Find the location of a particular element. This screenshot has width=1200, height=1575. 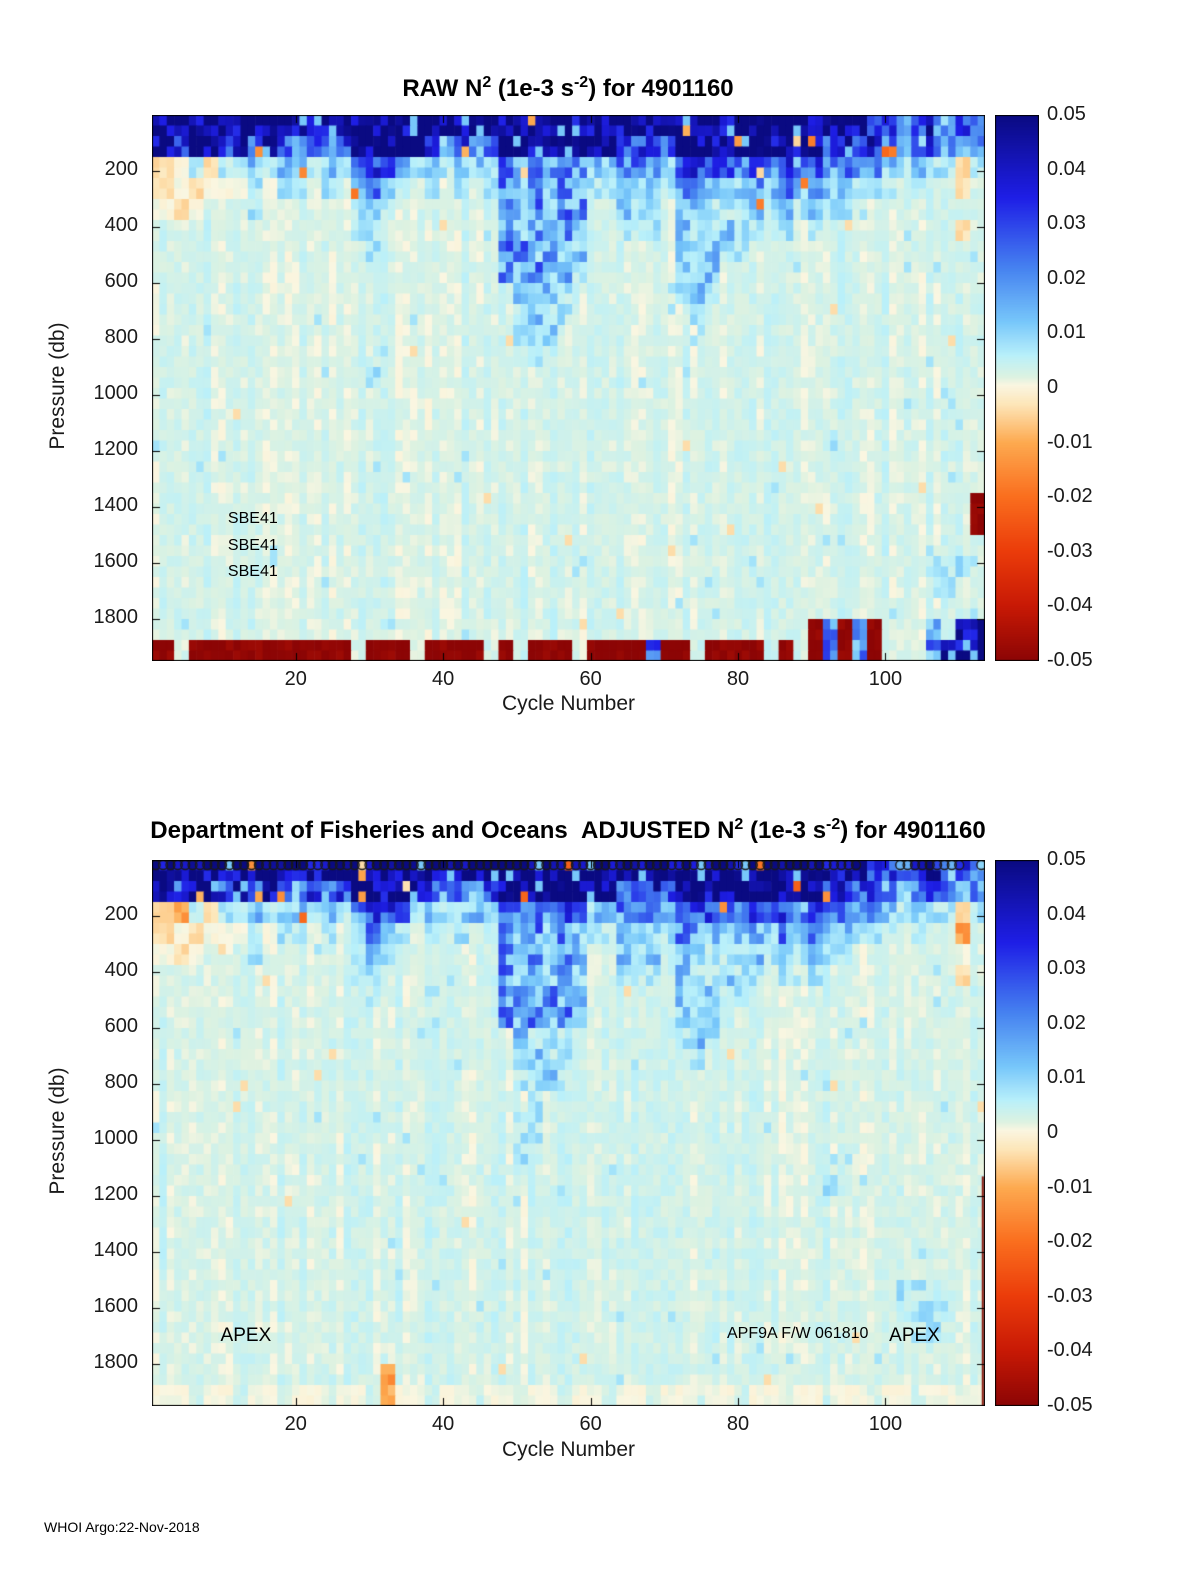

adjusted-colorbar-canvas is located at coordinates (1017, 1133).